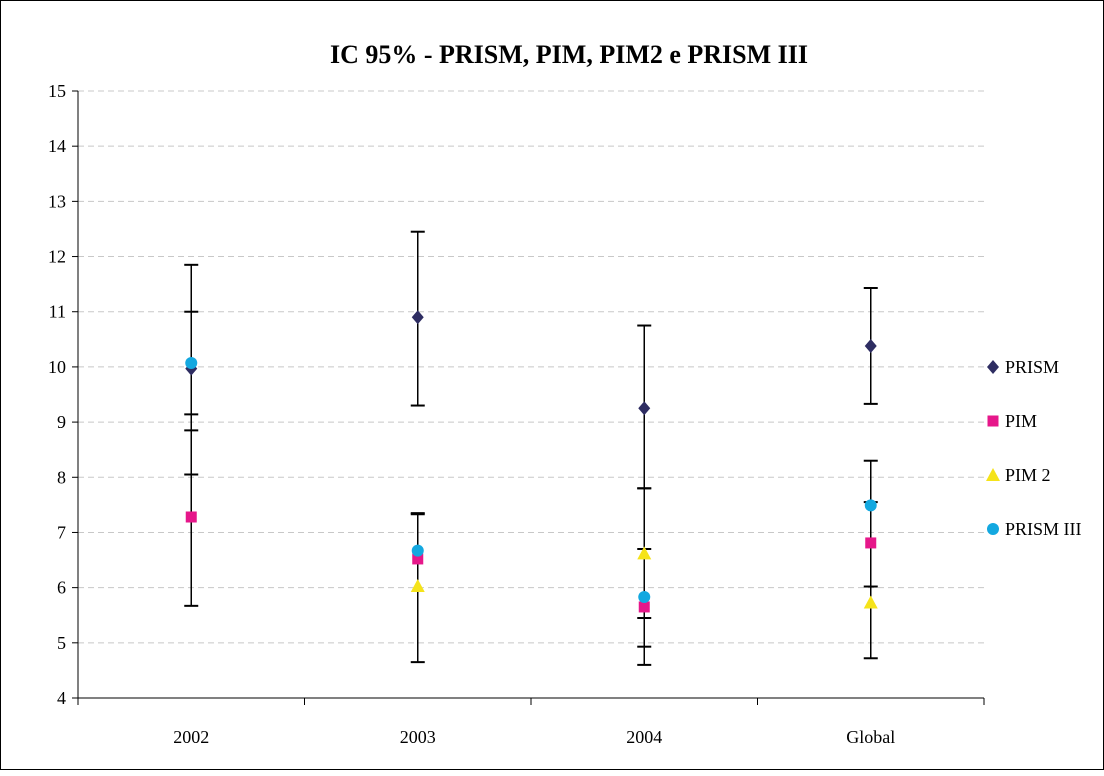 This screenshot has width=1104, height=776. What do you see at coordinates (61, 422) in the screenshot?
I see `y-tick-label: 9` at bounding box center [61, 422].